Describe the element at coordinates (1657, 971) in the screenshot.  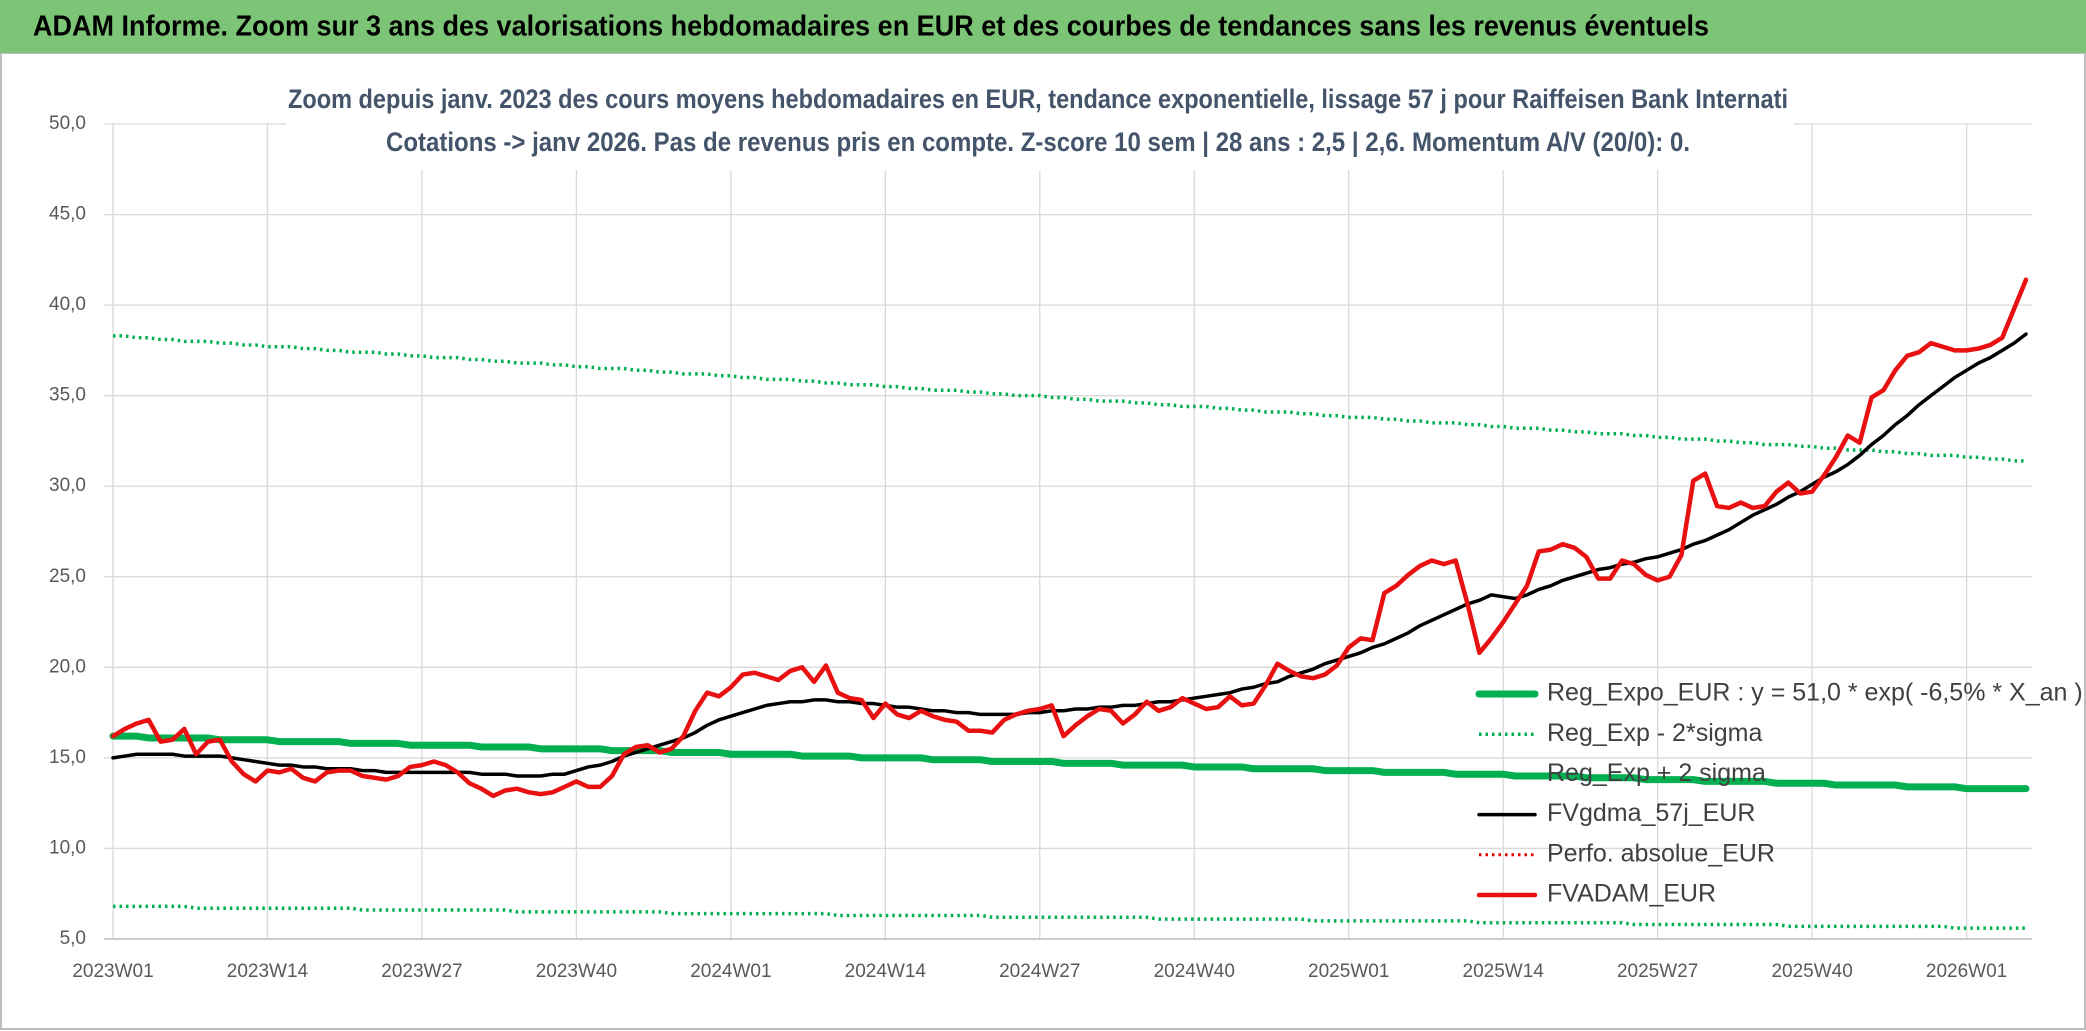
I see `x-tick-label: 2025W27` at that location.